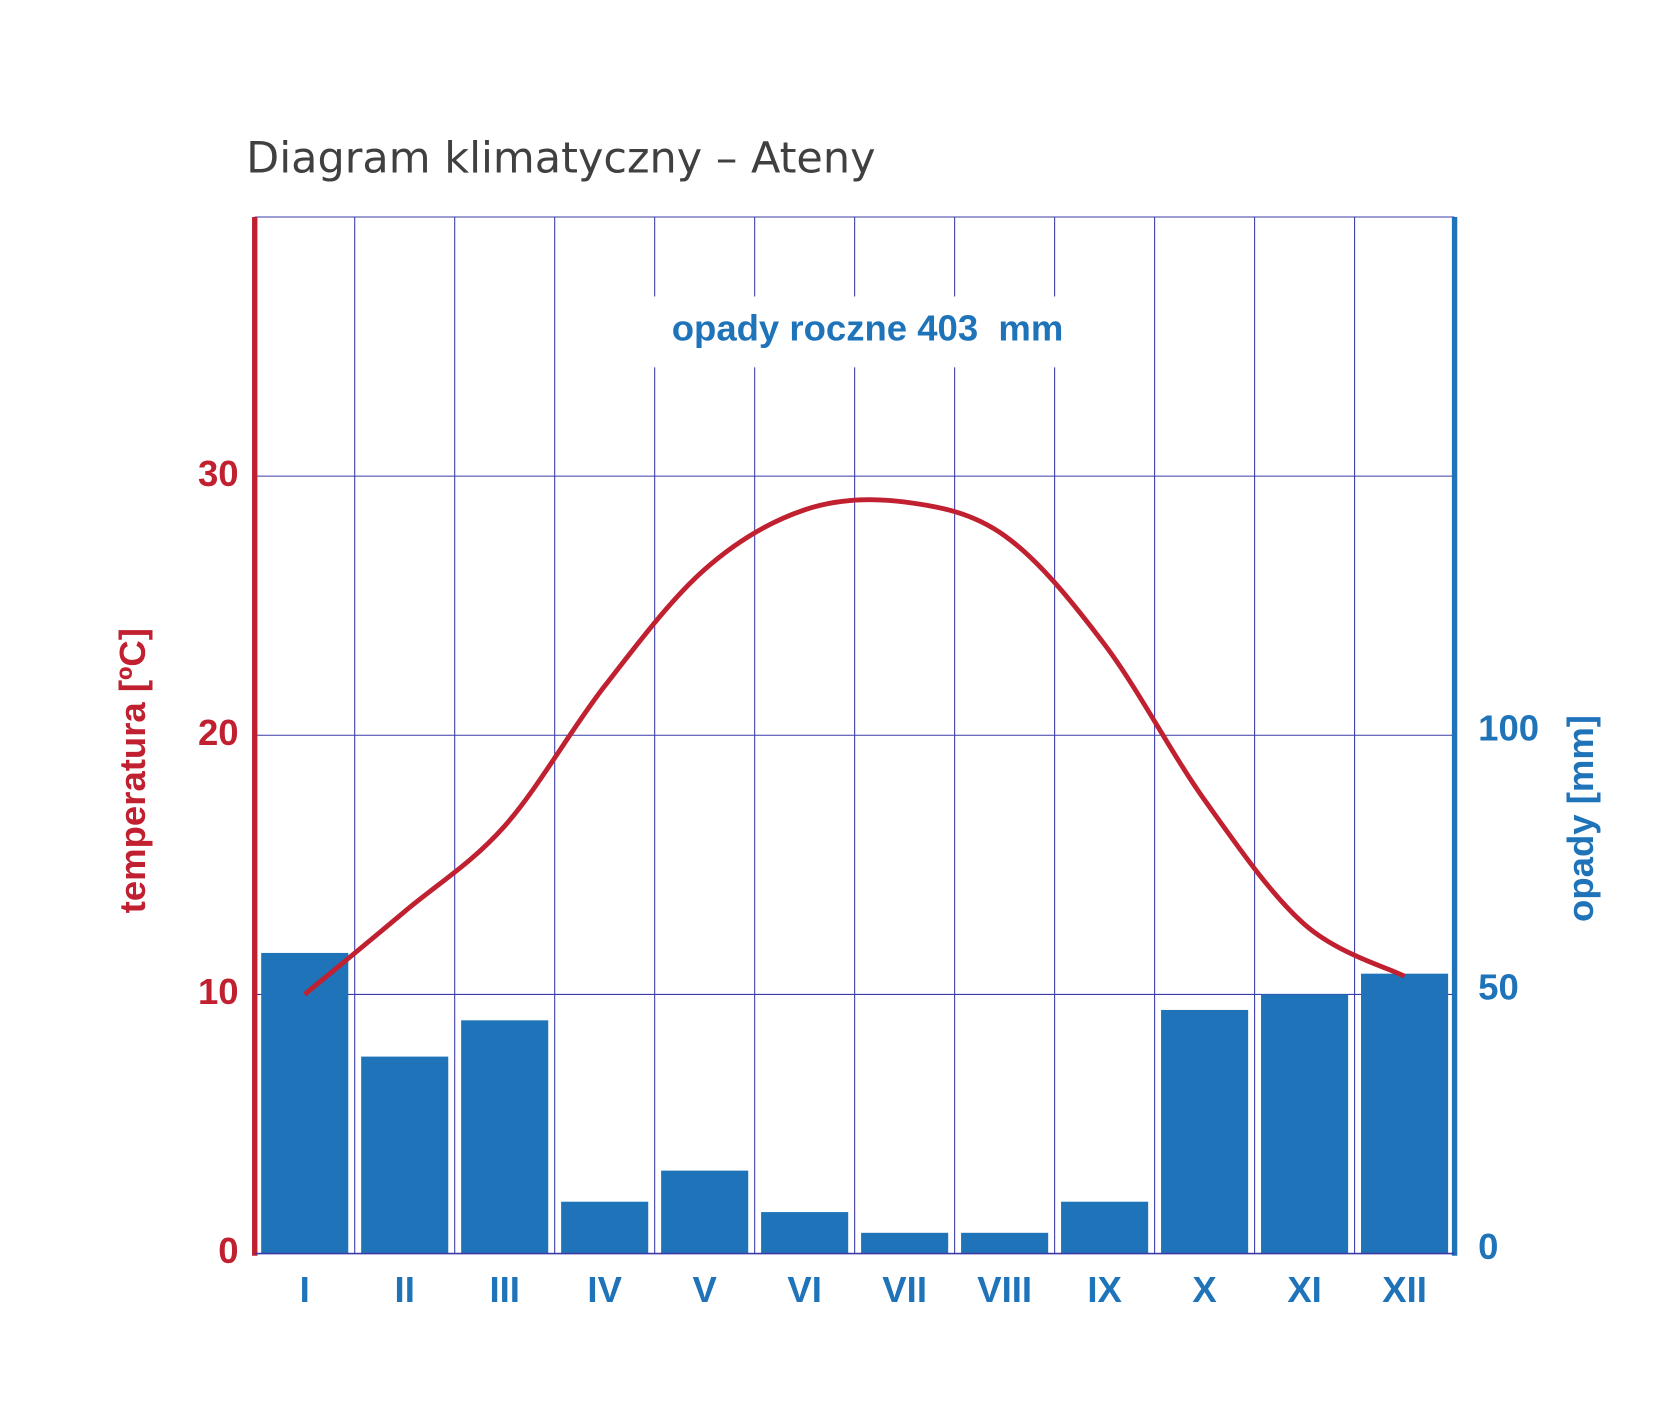 Image resolution: width=1676 pixels, height=1405 pixels. I want to click on x-tick-label: VIII, so click(1004, 1289).